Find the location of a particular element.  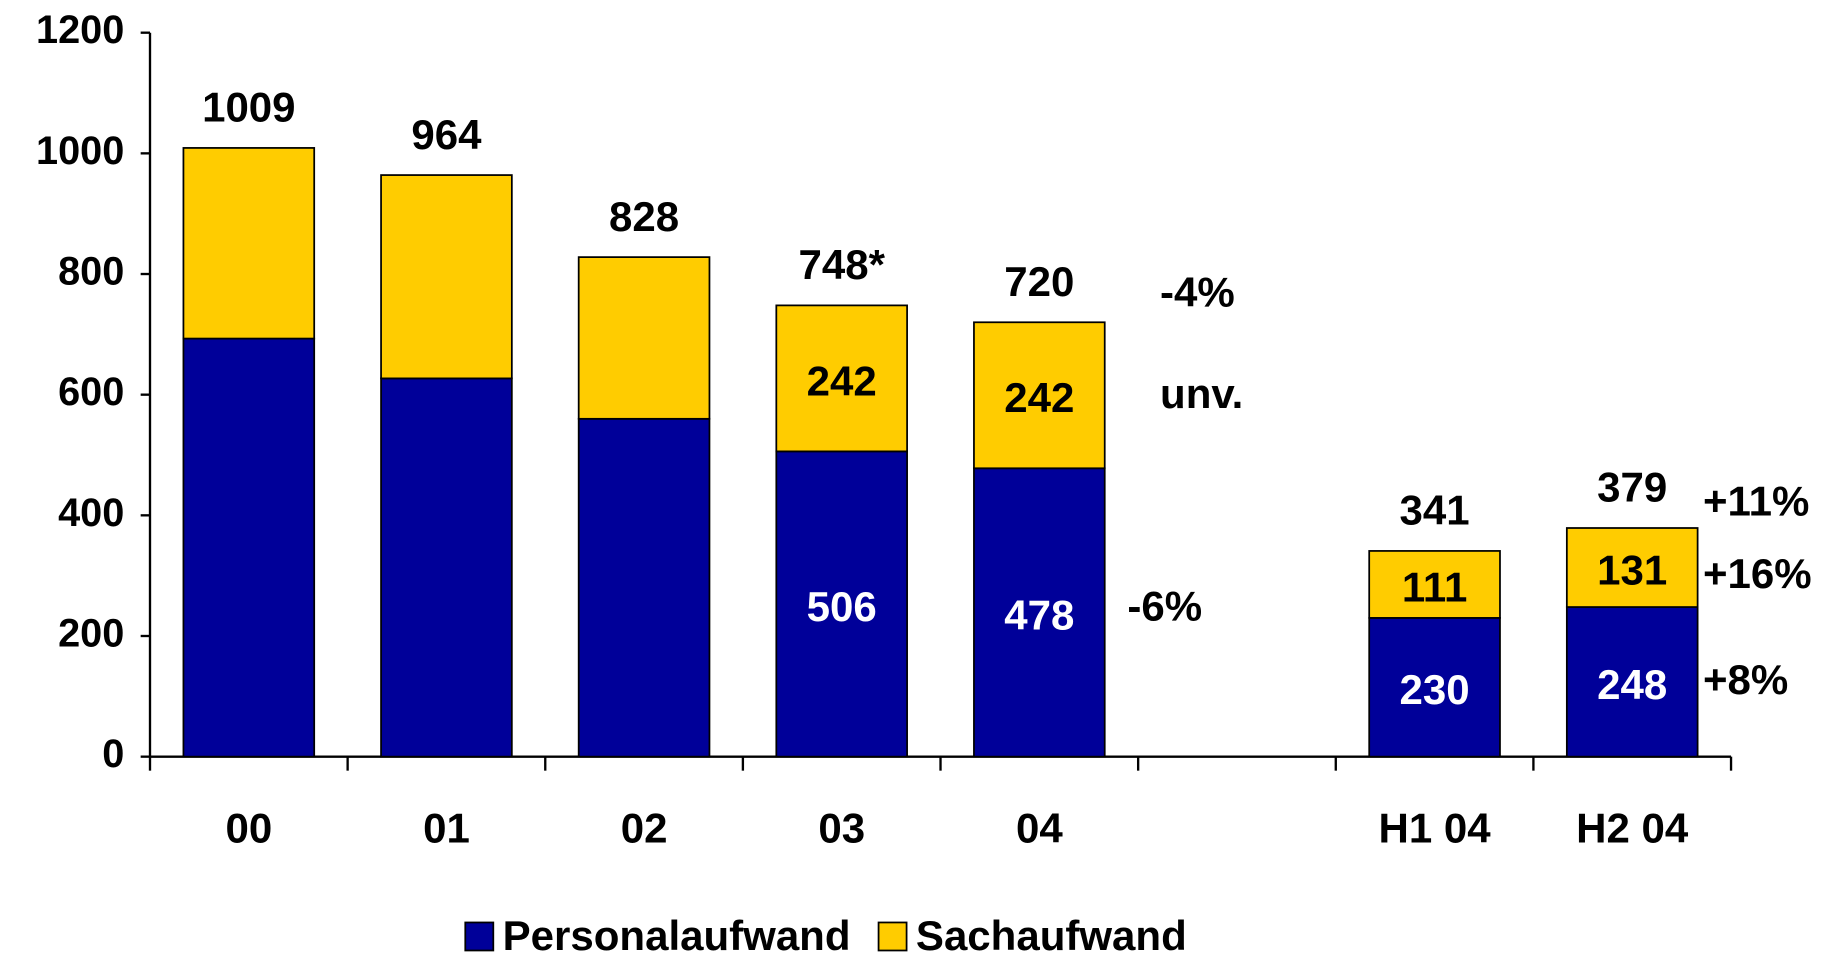

y-tick-label: 400 is located at coordinates (91, 513).